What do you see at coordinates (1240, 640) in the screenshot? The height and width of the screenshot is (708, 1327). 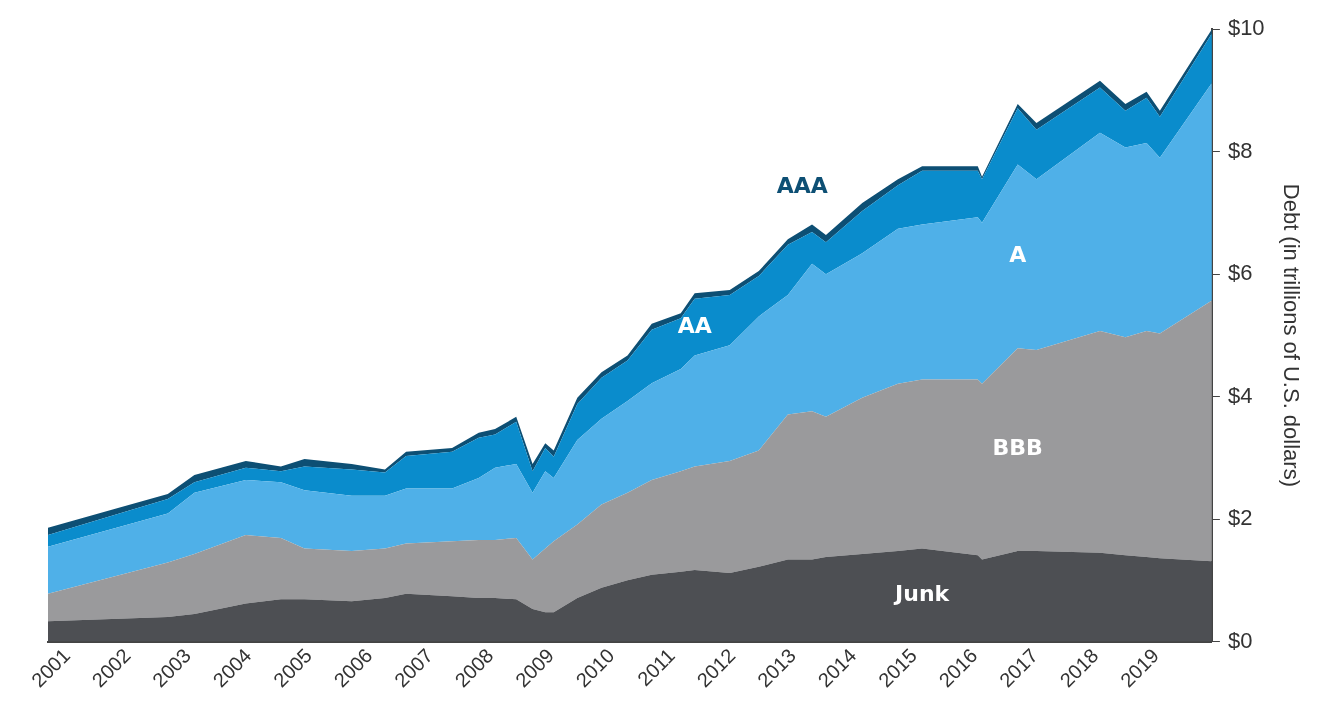 I see `y-tick-label: $0` at bounding box center [1240, 640].